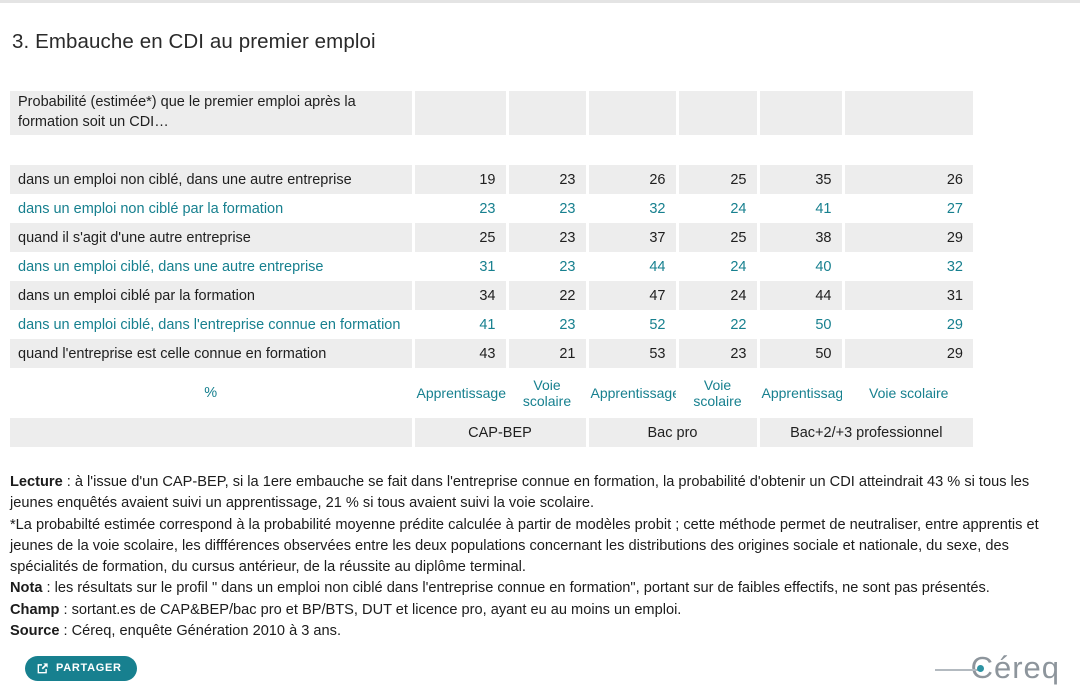  I want to click on value-cell: 37, so click(633, 237).